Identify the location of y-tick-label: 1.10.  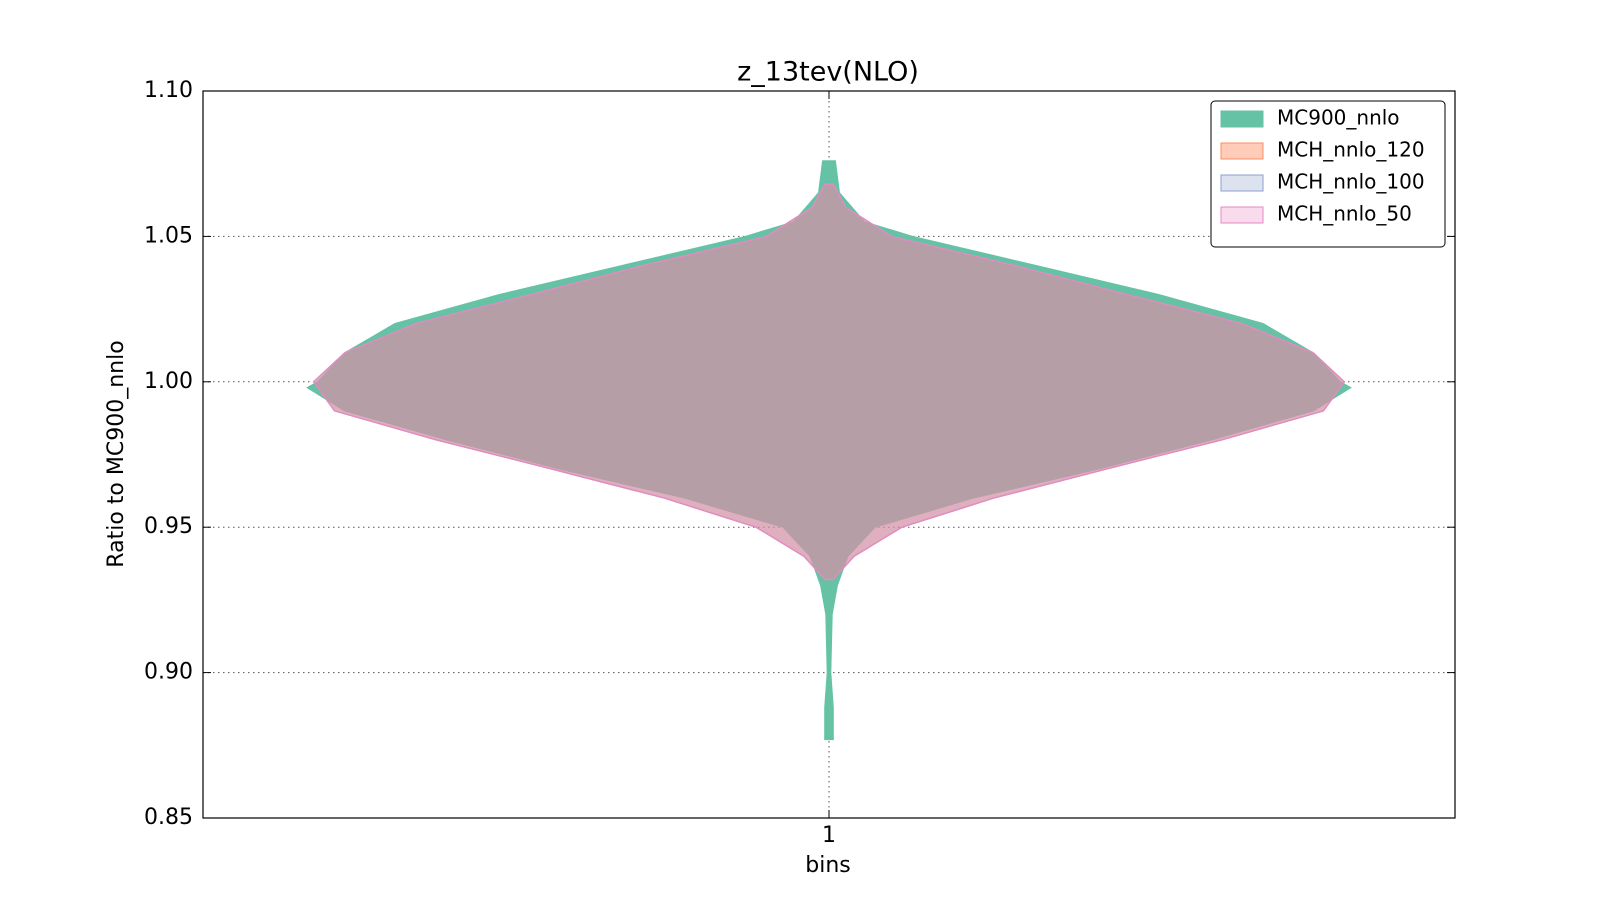
(168, 90).